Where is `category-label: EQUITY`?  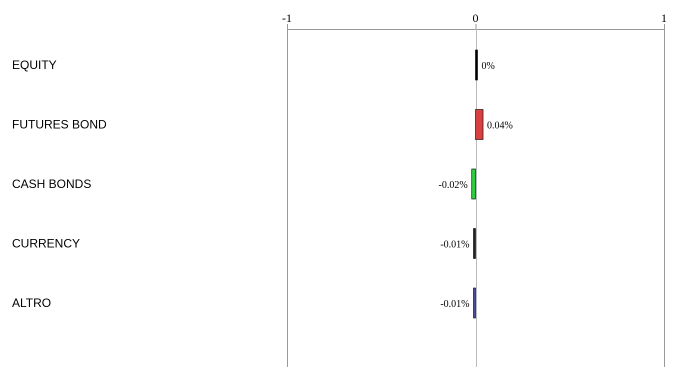
category-label: EQUITY is located at coordinates (34, 65).